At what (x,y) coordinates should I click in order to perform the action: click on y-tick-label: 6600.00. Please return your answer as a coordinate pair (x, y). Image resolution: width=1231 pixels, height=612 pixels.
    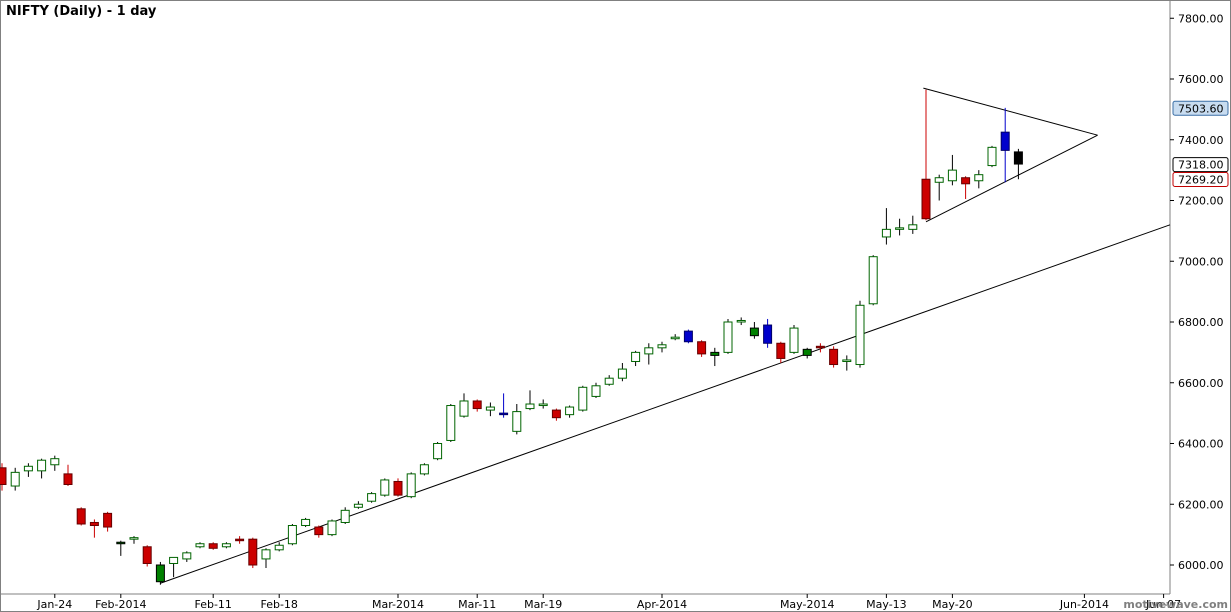
    Looking at the image, I should click on (1201, 383).